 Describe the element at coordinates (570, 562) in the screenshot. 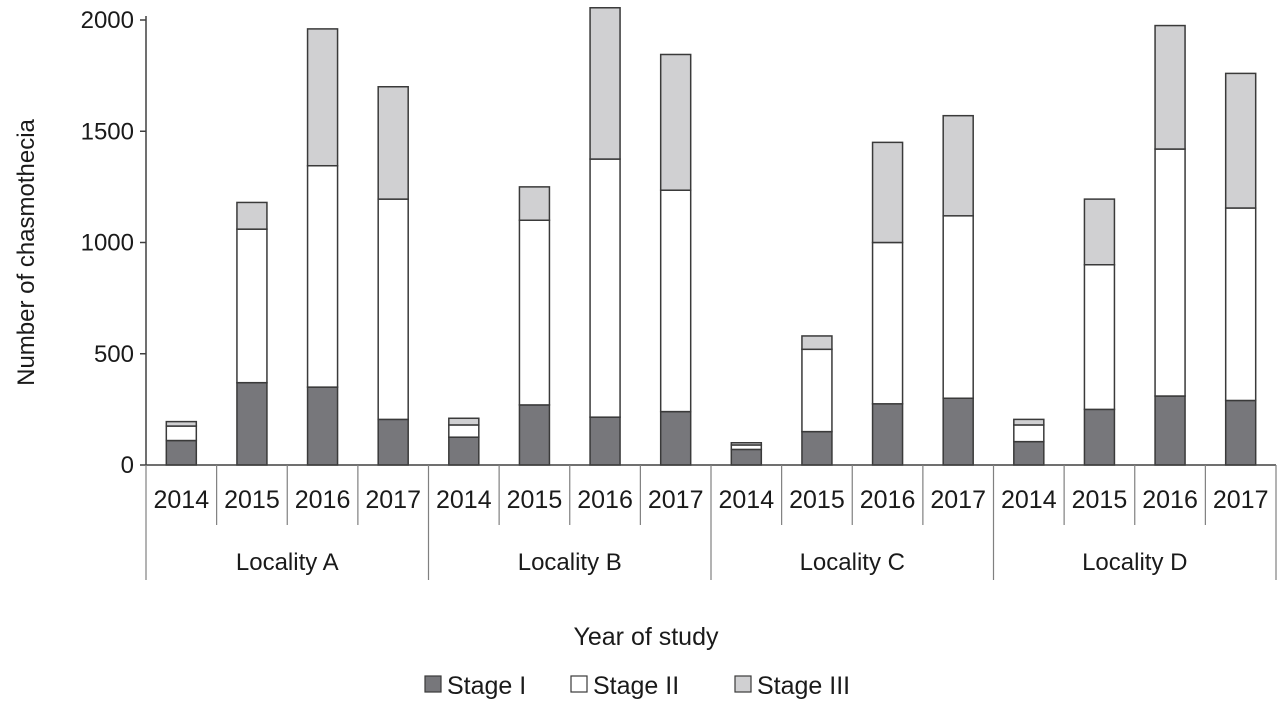

I see `group-label: Locality B` at that location.